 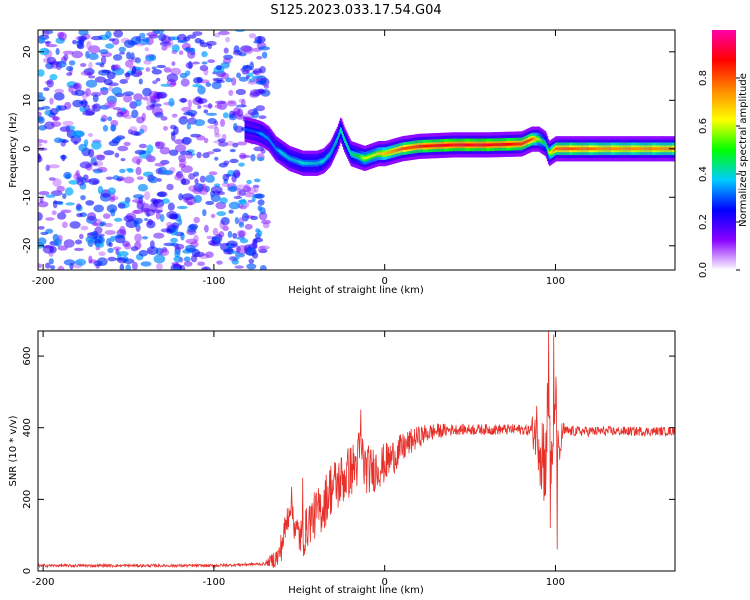 What do you see at coordinates (703, 126) in the screenshot?
I see `colorbar-tick-label: 0.6` at bounding box center [703, 126].